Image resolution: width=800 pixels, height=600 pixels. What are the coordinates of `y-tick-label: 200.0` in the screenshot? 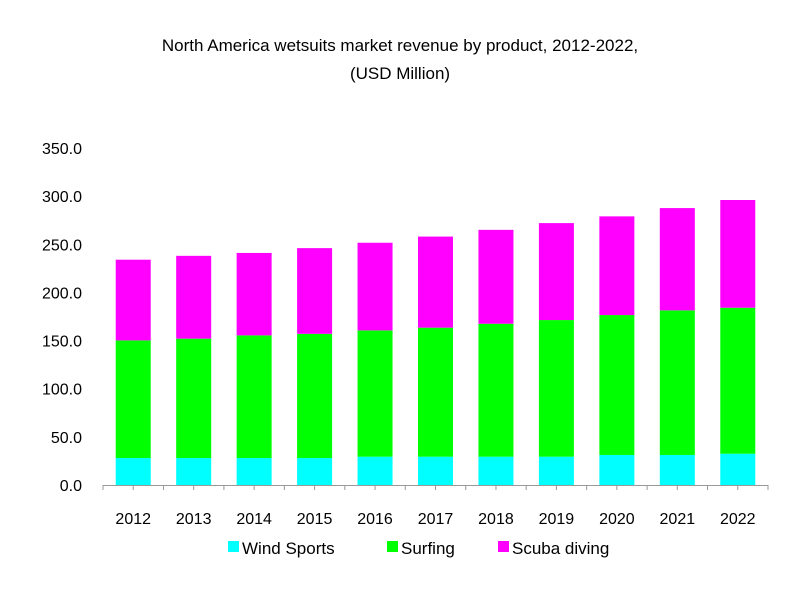 It's located at (62, 293).